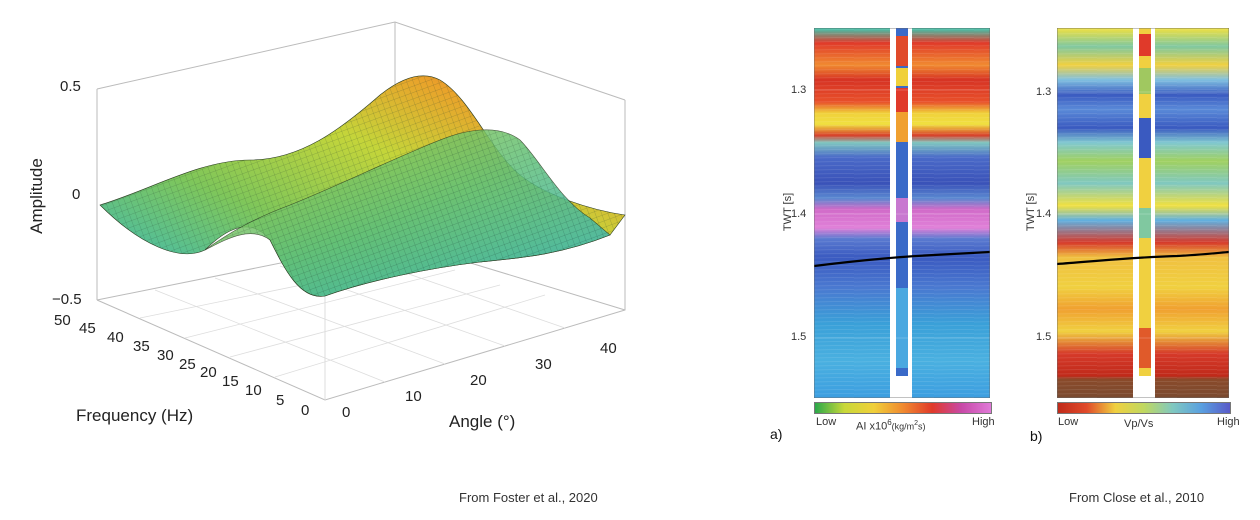 The width and height of the screenshot is (1260, 520). Describe the element at coordinates (1044, 214) in the screenshot. I see `panel-b-ytick: 1.4` at that location.